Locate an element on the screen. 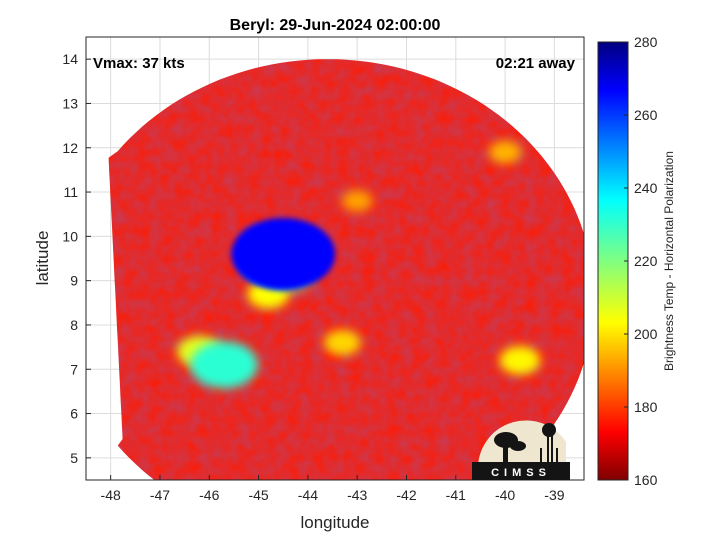 The image size is (720, 540). time-away-annotation: 02:21 away is located at coordinates (536, 63).